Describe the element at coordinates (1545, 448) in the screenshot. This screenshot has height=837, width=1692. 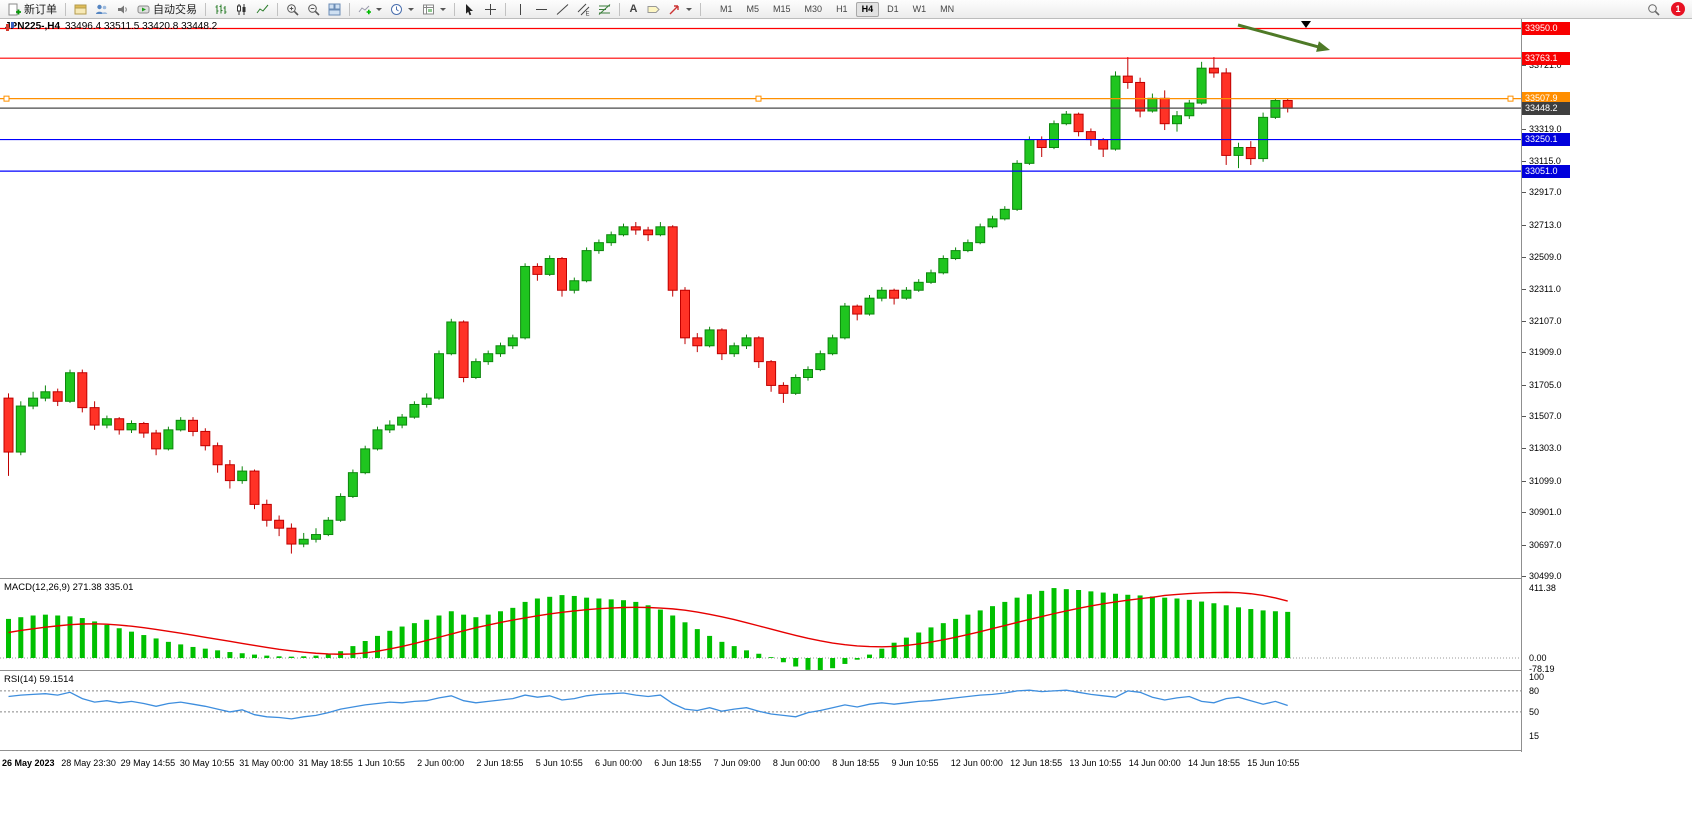
I see `price-axis-label: 31303.0` at that location.